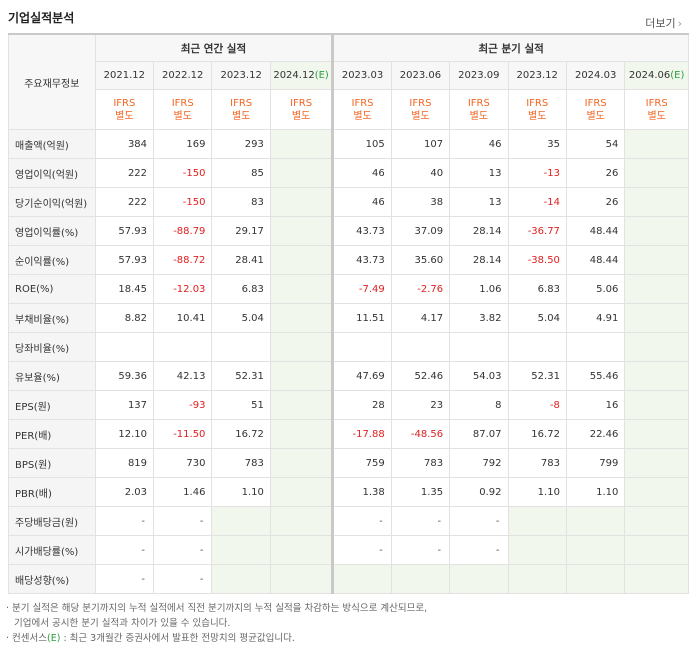 This screenshot has width=694, height=648. What do you see at coordinates (656, 75) in the screenshot?
I see `period-header: 2024.06(E)` at bounding box center [656, 75].